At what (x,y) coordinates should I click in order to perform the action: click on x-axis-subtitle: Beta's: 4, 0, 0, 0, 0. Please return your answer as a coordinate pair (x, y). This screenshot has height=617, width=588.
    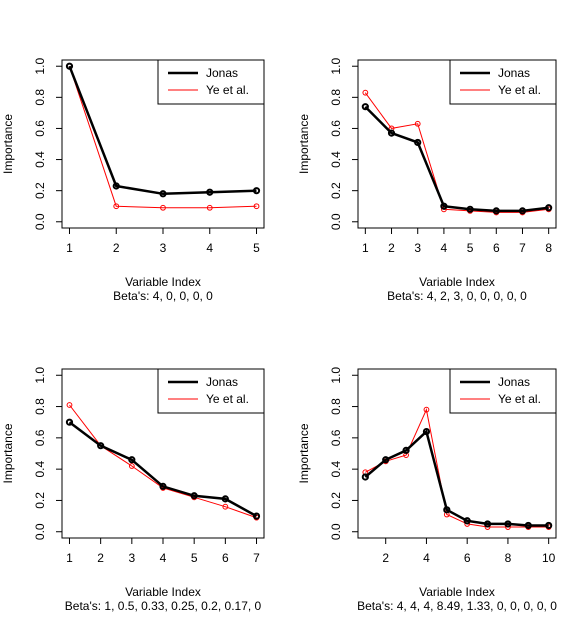
    Looking at the image, I should click on (163, 296).